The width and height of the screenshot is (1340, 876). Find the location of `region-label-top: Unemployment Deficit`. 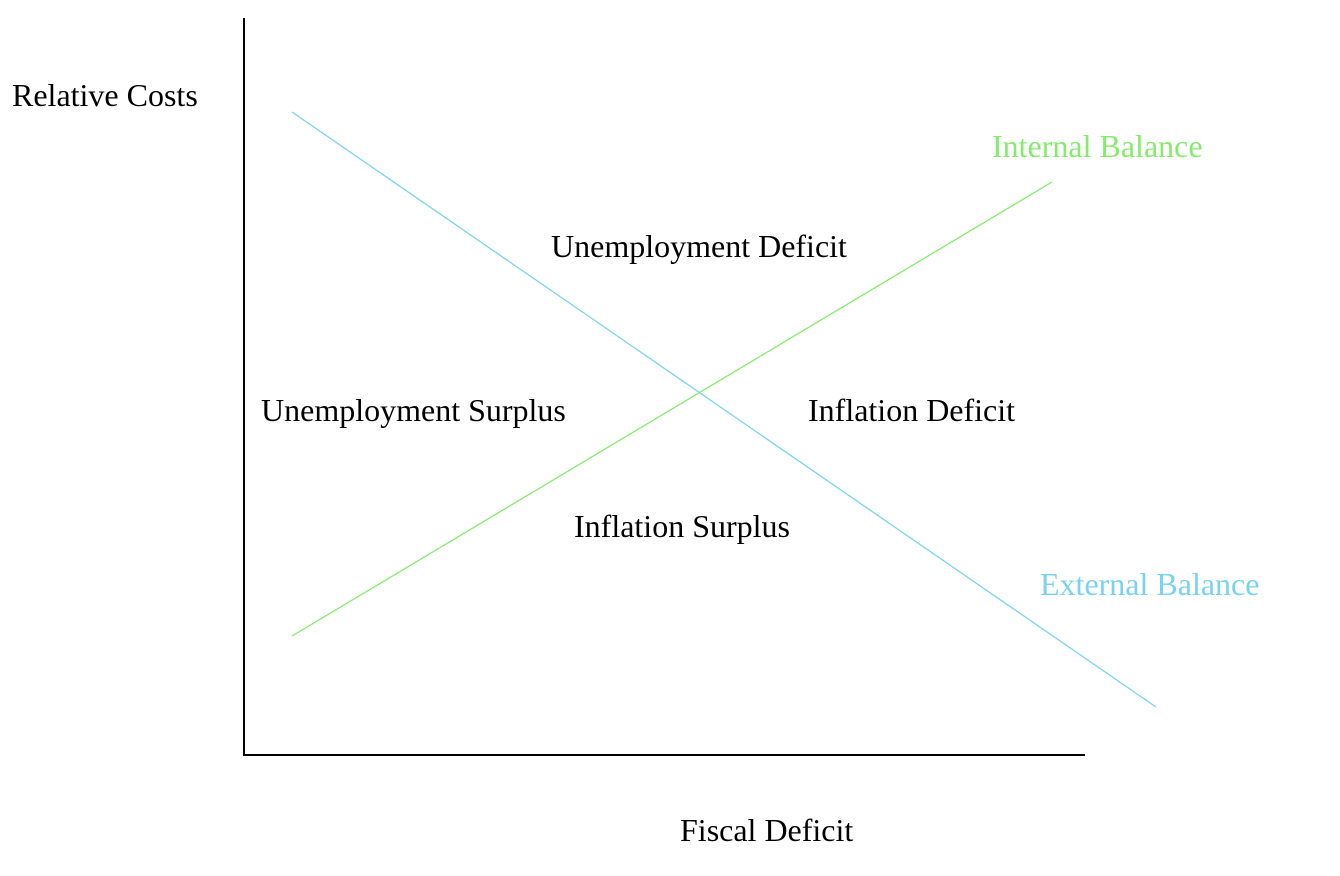

region-label-top: Unemployment Deficit is located at coordinates (699, 246).